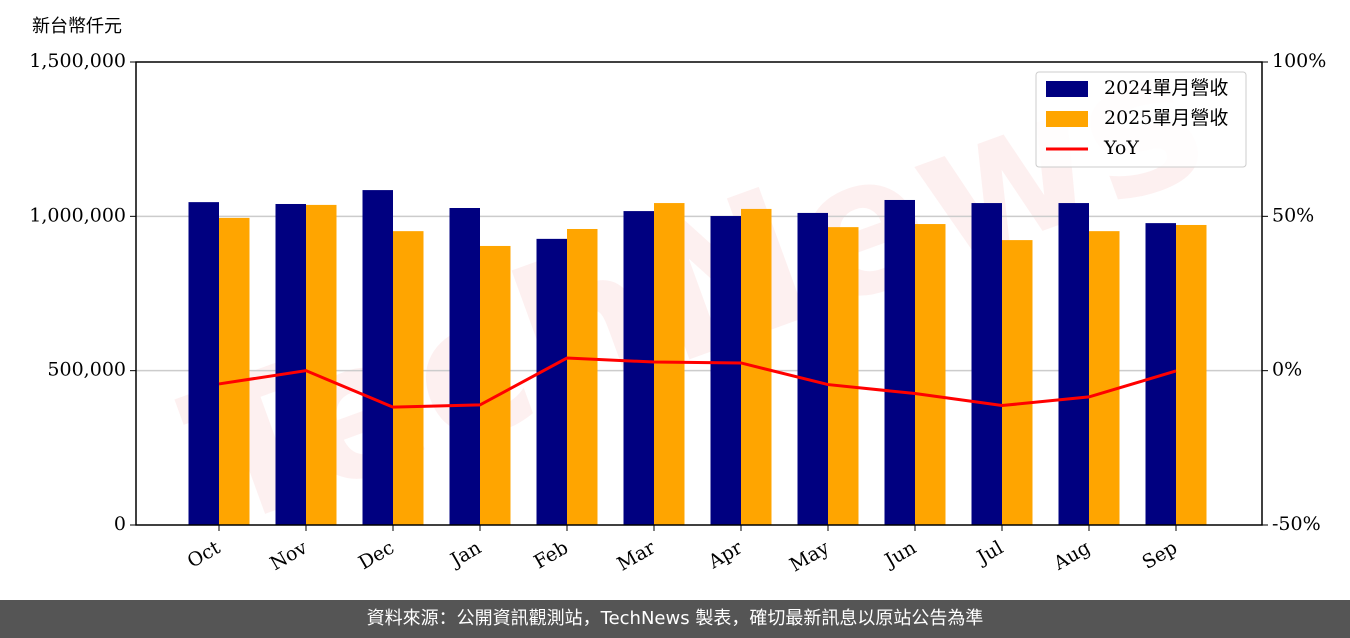 This screenshot has width=1350, height=638. I want to click on x-tick-label: Jun, so click(899, 555).